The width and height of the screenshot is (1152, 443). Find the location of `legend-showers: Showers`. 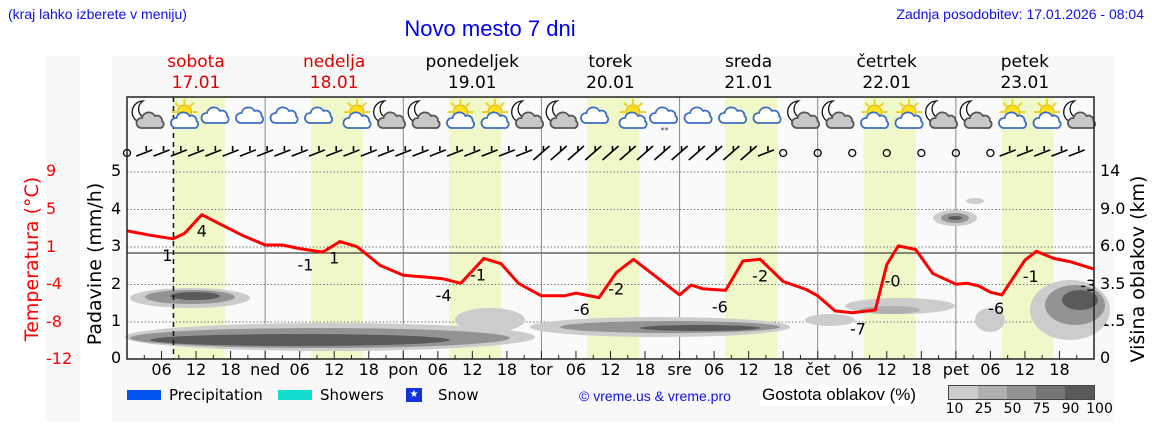

legend-showers: Showers is located at coordinates (331, 395).